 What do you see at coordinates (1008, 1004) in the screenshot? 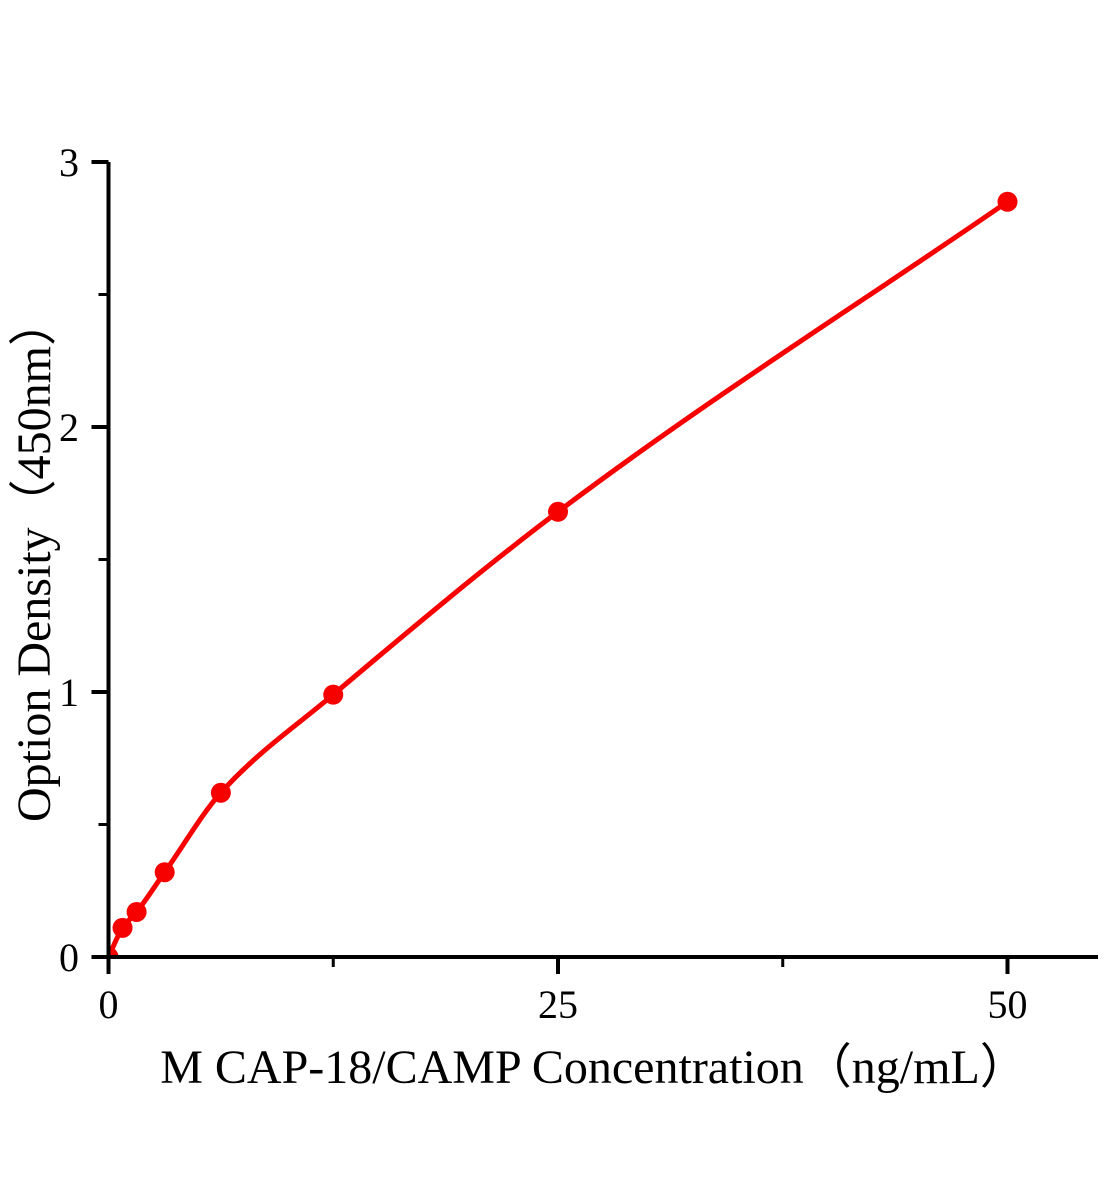
I see `x-tick-label: 50` at bounding box center [1008, 1004].